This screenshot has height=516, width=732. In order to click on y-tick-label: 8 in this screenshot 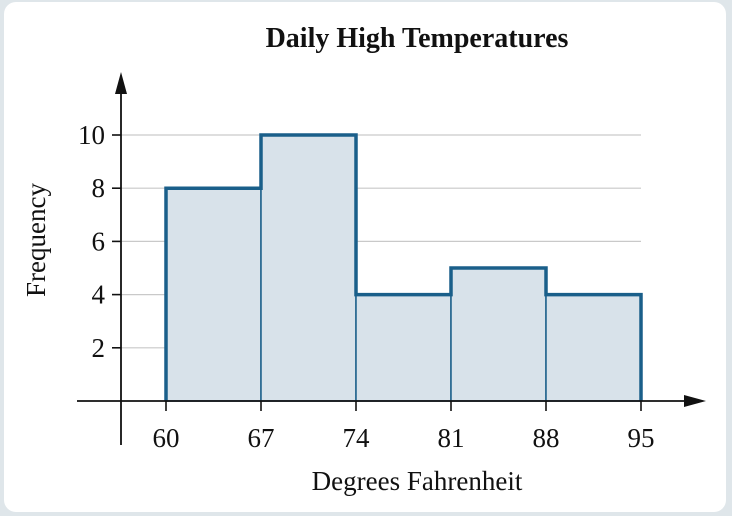, I will do `click(99, 188)`.